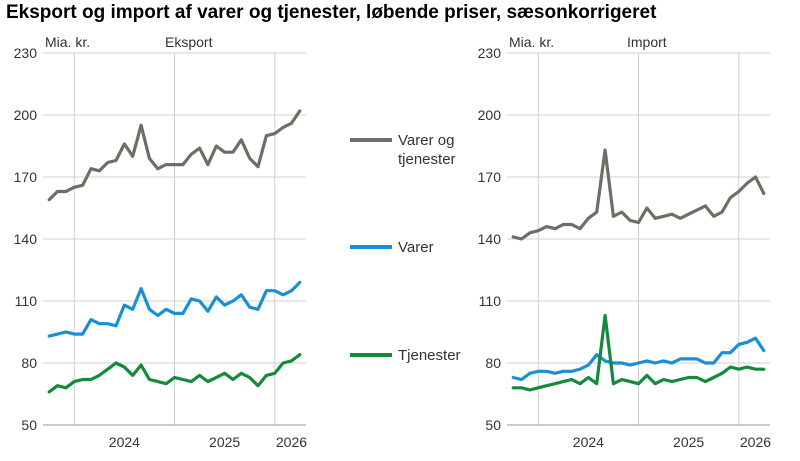 Image resolution: width=800 pixels, height=461 pixels. What do you see at coordinates (638, 194) in the screenshot?
I see `import-series-line-total` at bounding box center [638, 194].